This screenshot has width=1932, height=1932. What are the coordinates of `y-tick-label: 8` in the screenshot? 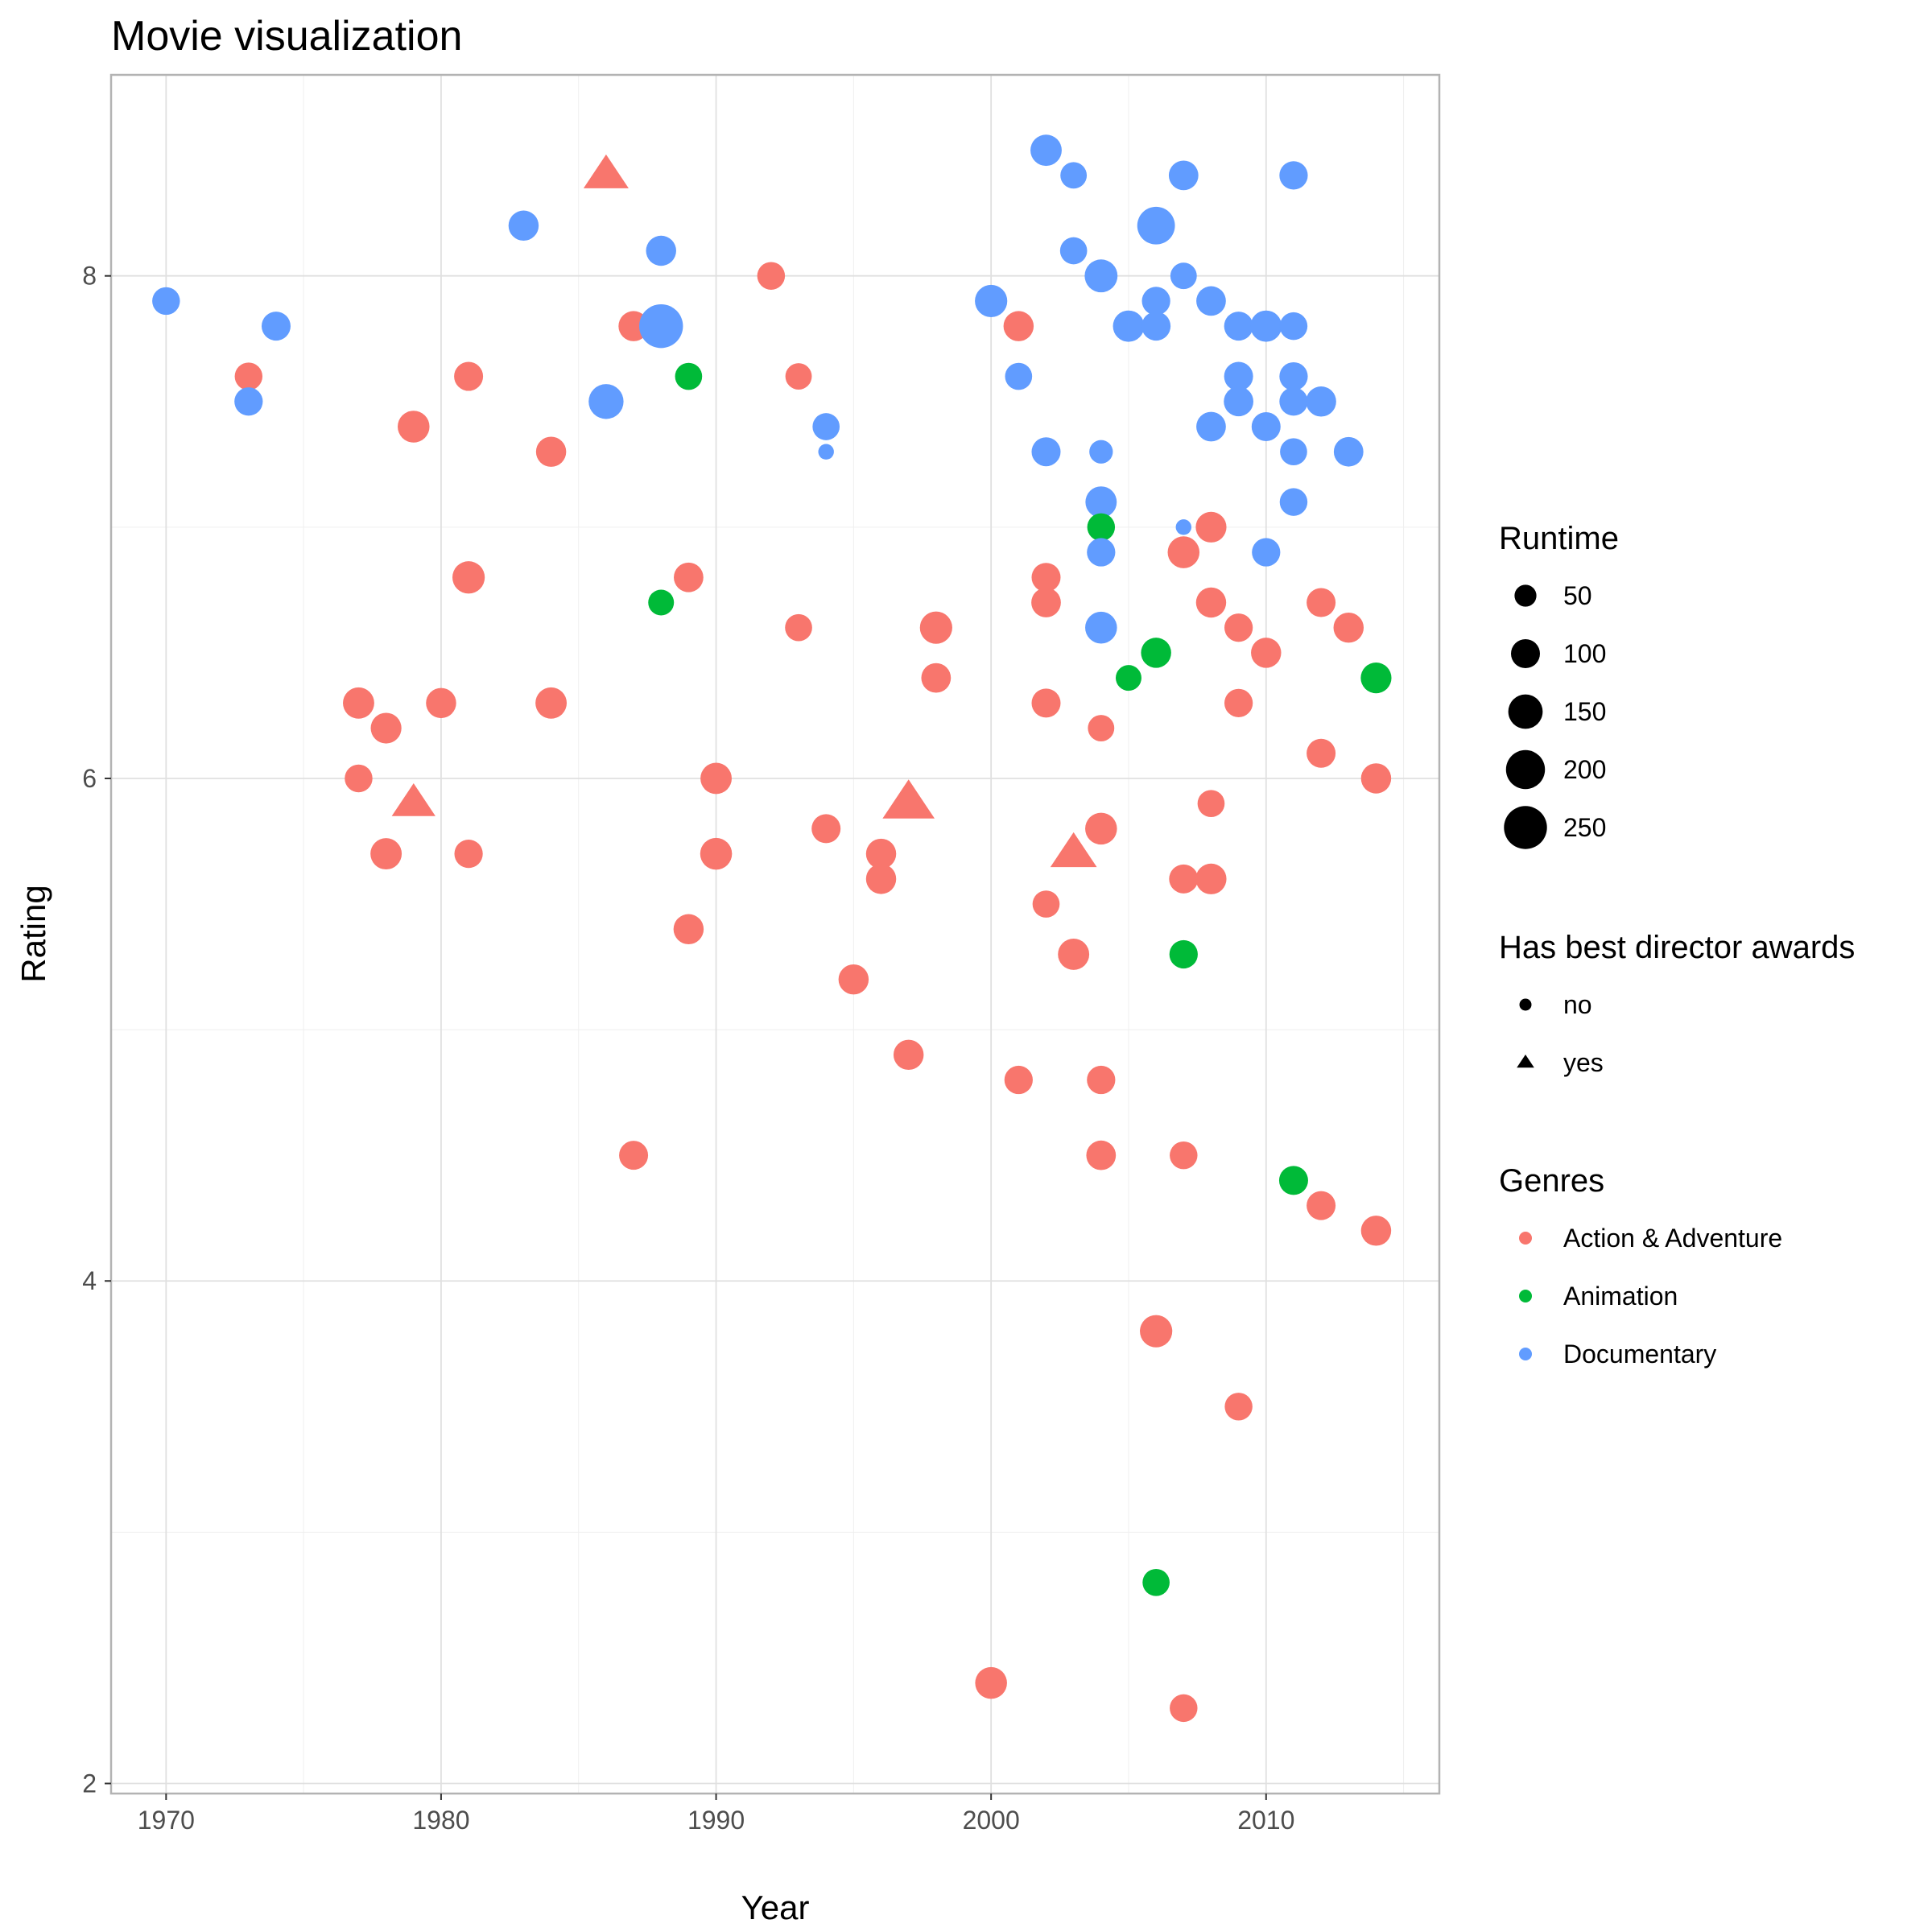 It's located at (89, 276).